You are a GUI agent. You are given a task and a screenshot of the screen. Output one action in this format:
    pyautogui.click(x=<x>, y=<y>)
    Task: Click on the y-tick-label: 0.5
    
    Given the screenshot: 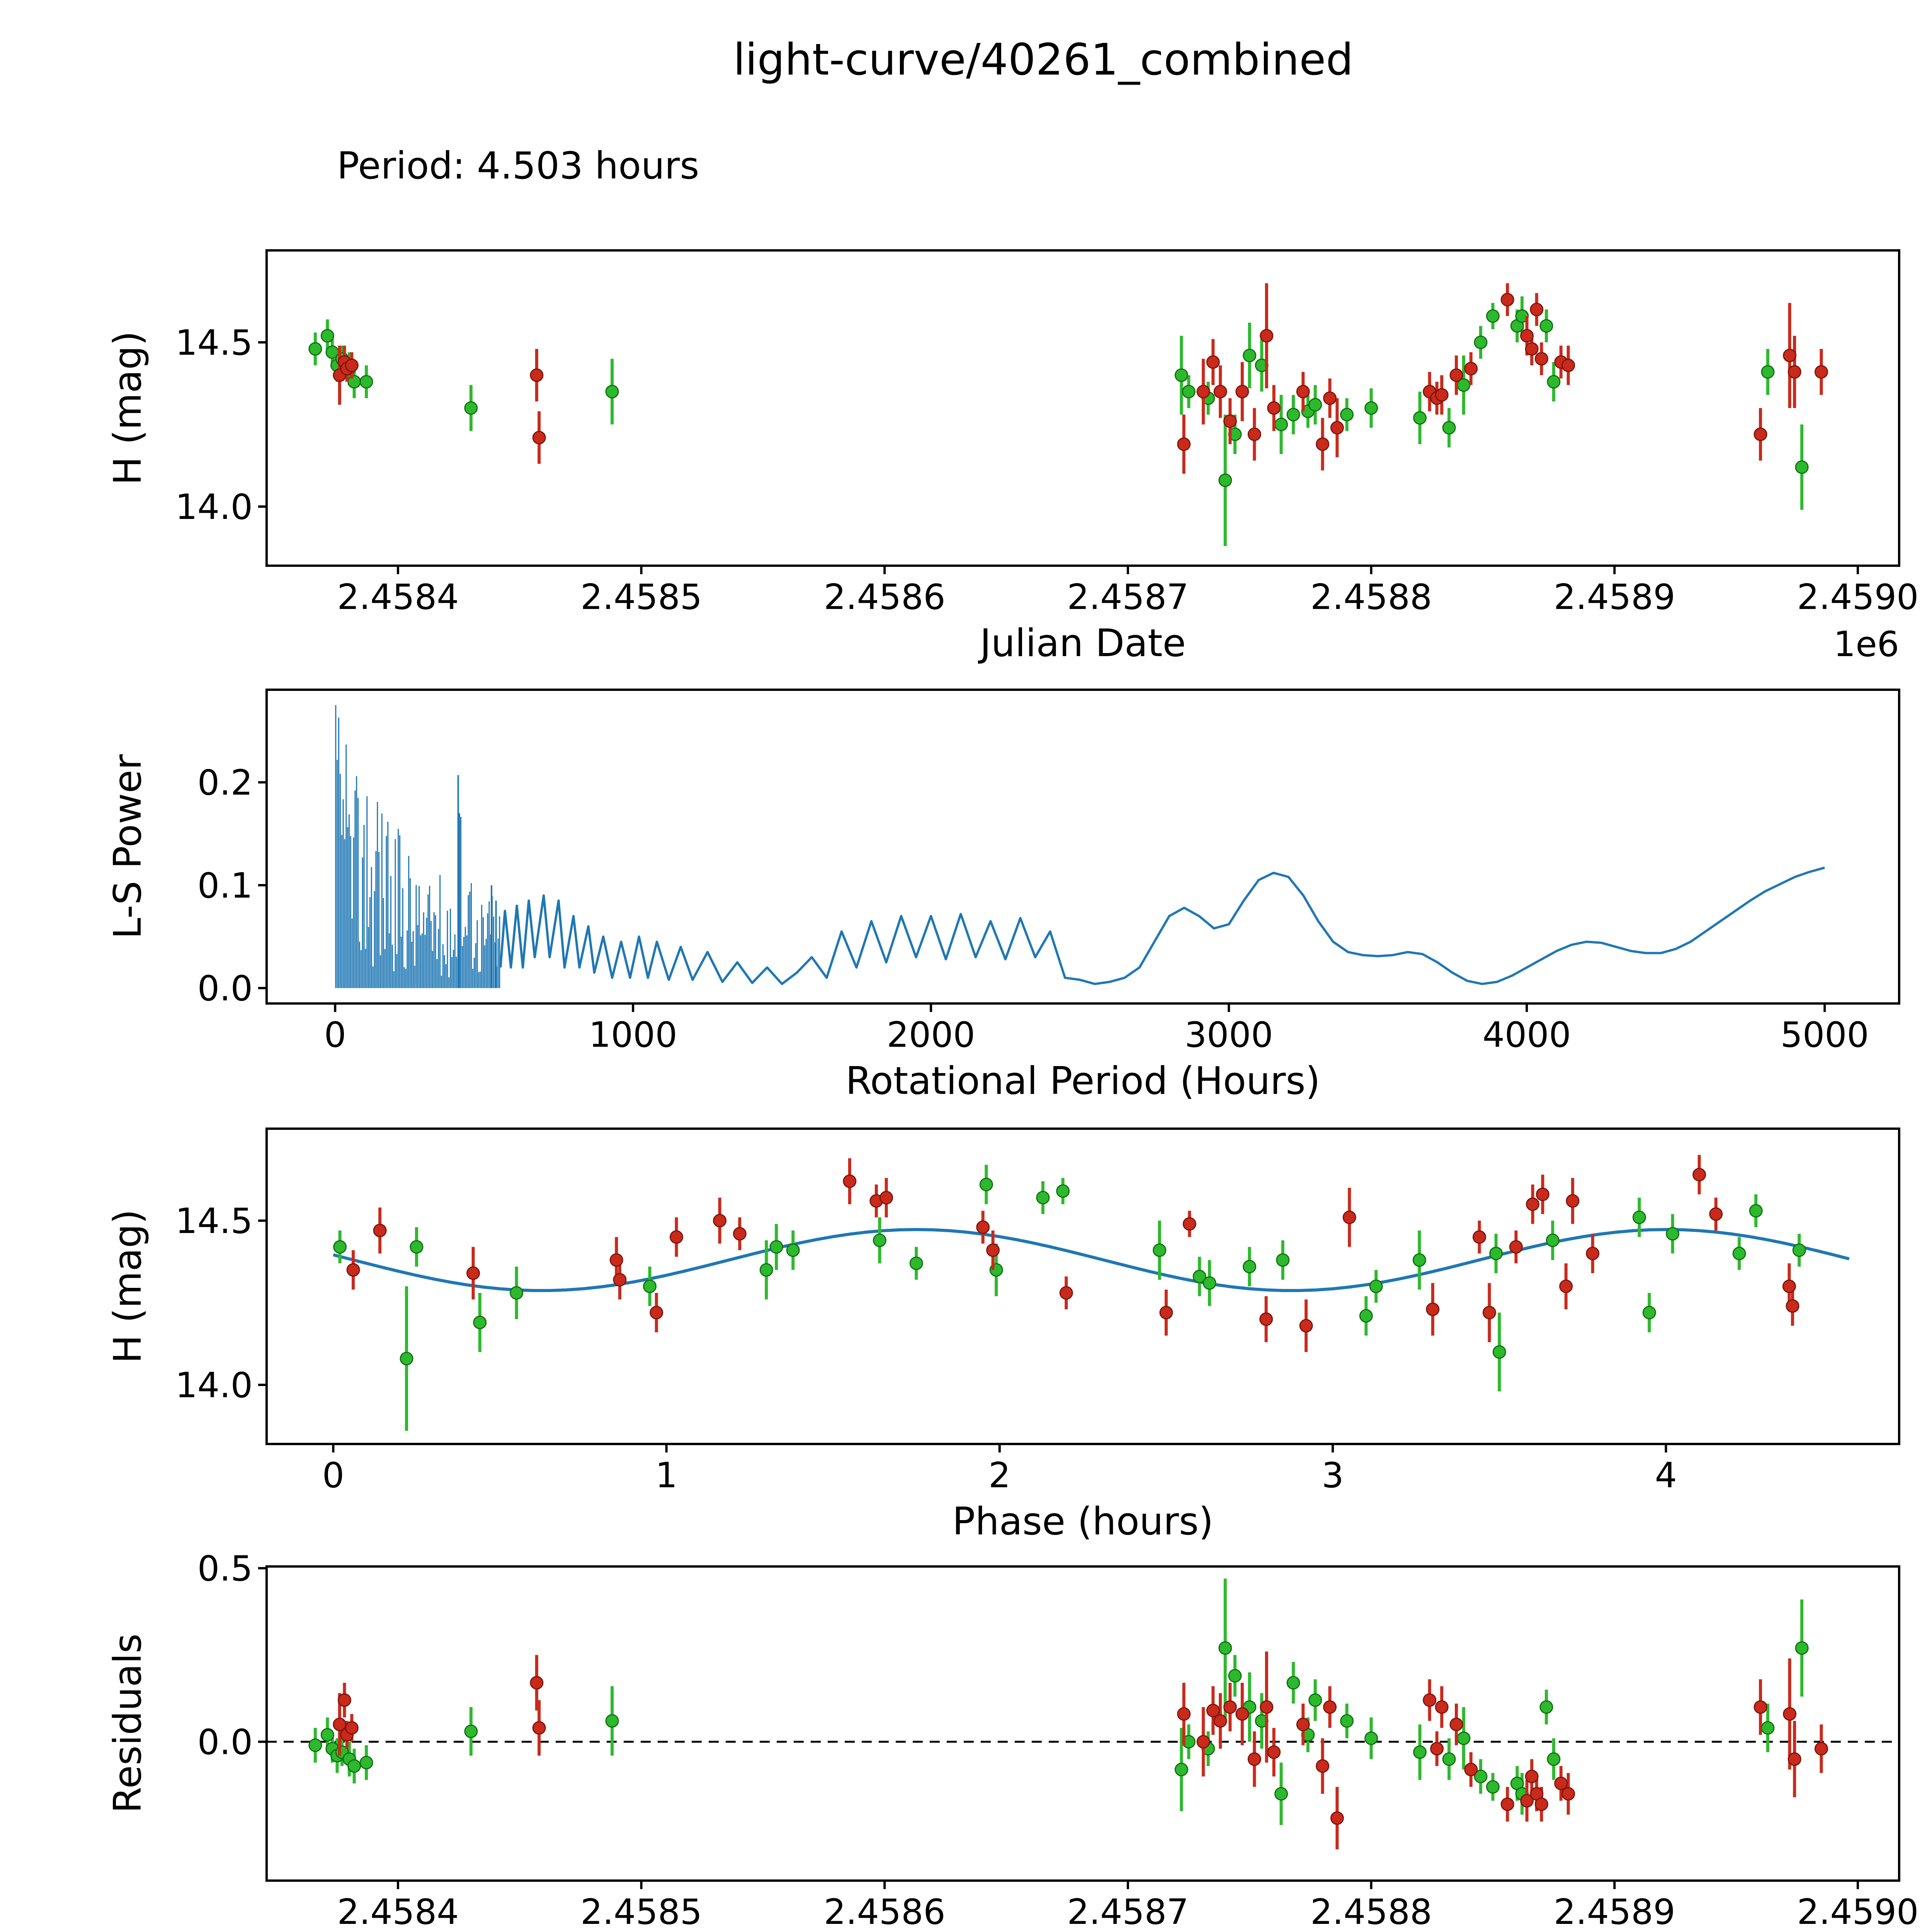 What is the action you would take?
    pyautogui.click(x=225, y=1568)
    